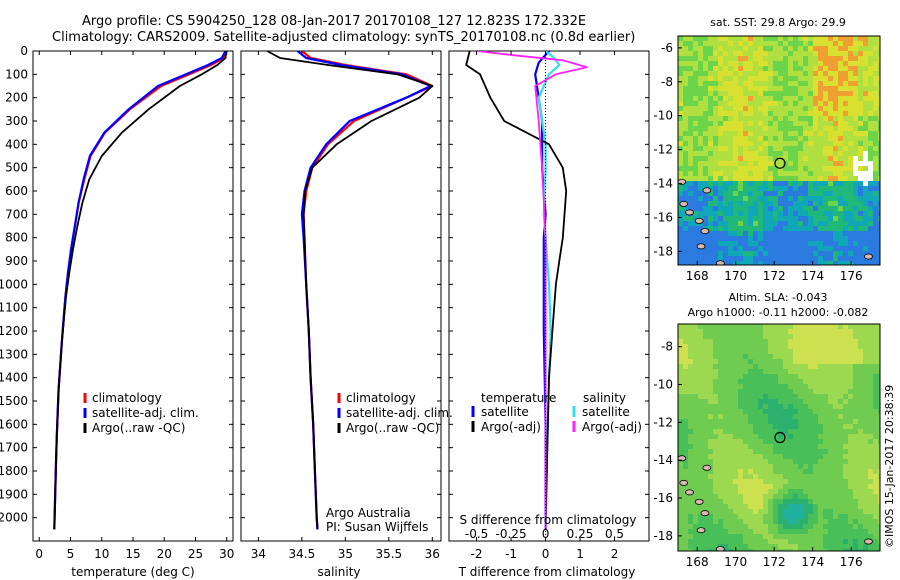  I want to click on longitude-tick-label: 168, so click(697, 276).